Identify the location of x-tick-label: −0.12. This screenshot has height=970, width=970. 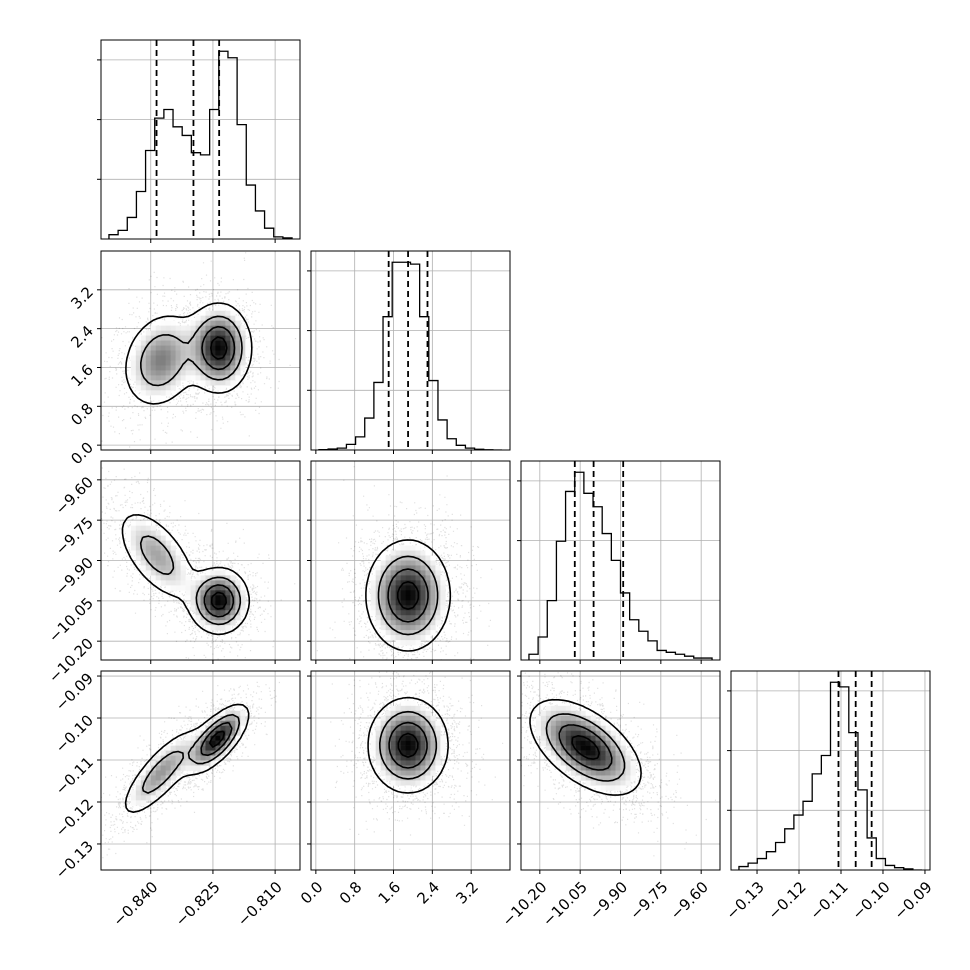
(787, 900).